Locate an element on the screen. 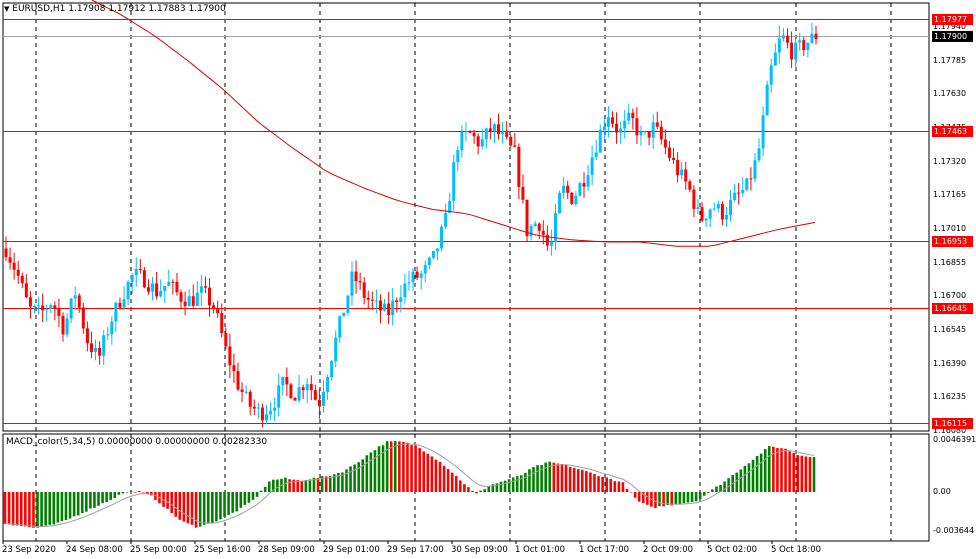 The height and width of the screenshot is (559, 976). time-tick-label: 1 Oct 01:00 is located at coordinates (540, 550).